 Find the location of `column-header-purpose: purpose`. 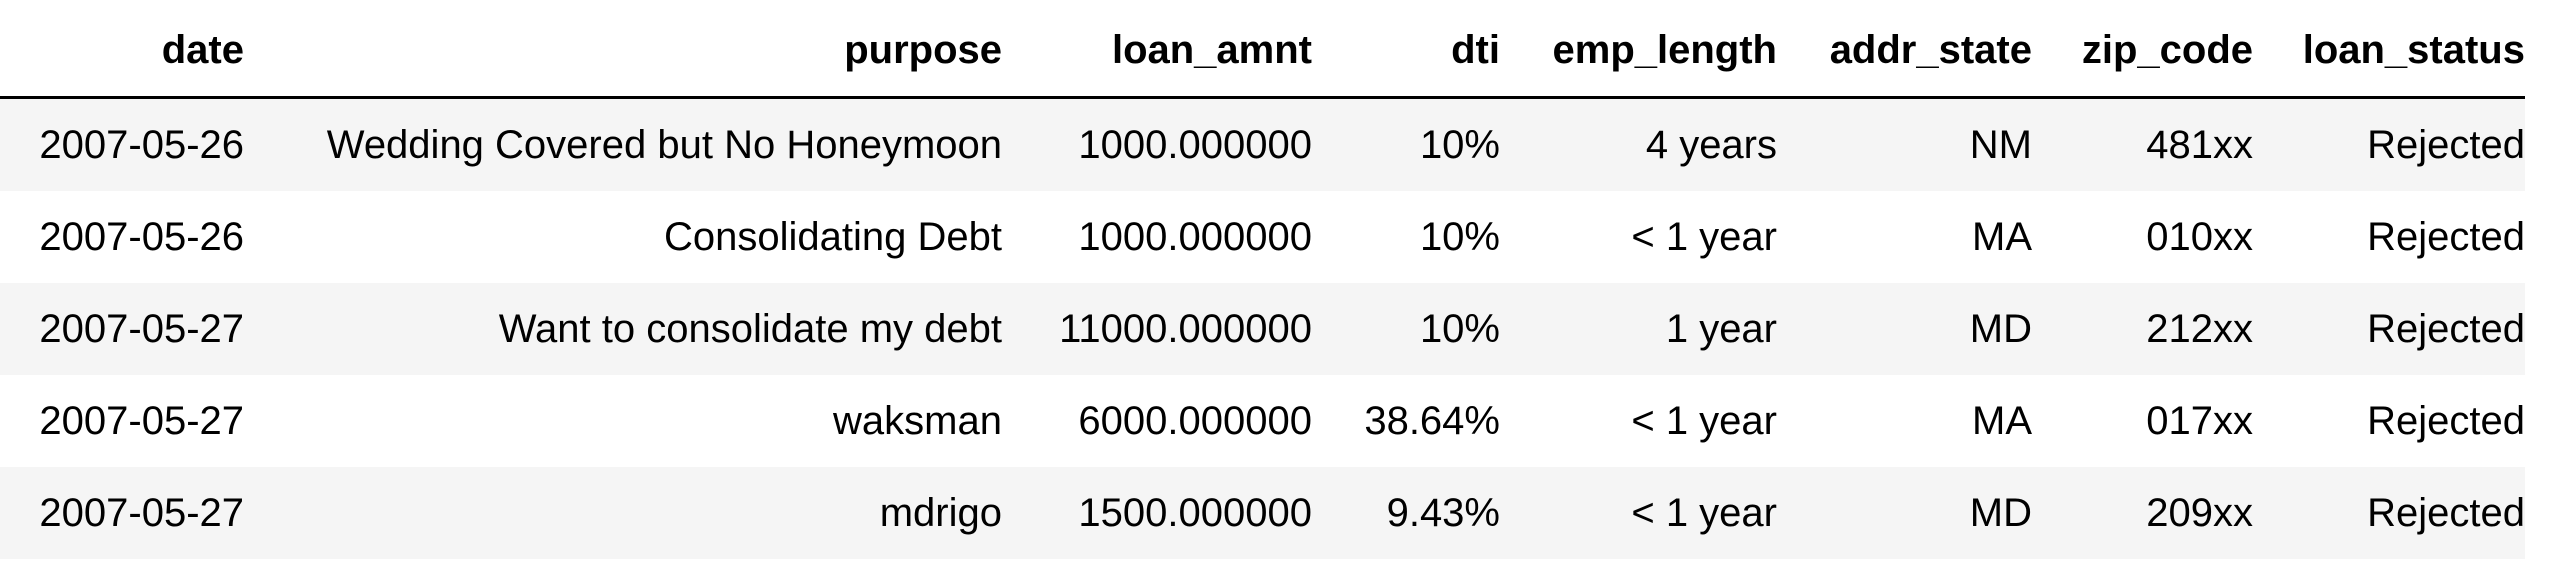

column-header-purpose: purpose is located at coordinates (623, 51).